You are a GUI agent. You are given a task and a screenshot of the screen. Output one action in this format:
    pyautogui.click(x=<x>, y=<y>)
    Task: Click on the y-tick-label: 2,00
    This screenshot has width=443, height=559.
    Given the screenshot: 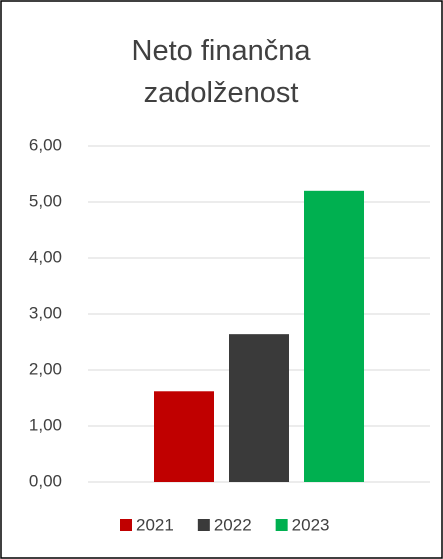 What is the action you would take?
    pyautogui.click(x=45, y=368)
    